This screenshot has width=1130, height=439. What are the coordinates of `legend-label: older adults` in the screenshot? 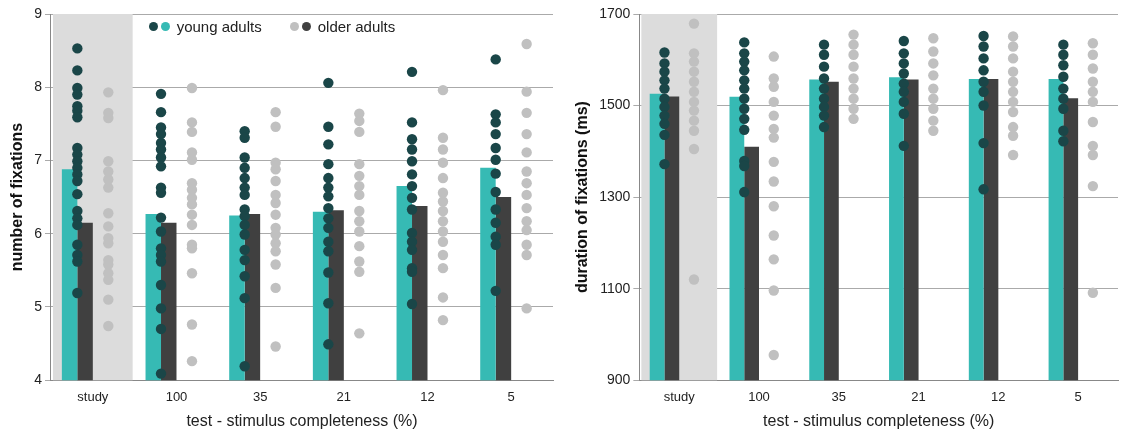 It's located at (356, 26).